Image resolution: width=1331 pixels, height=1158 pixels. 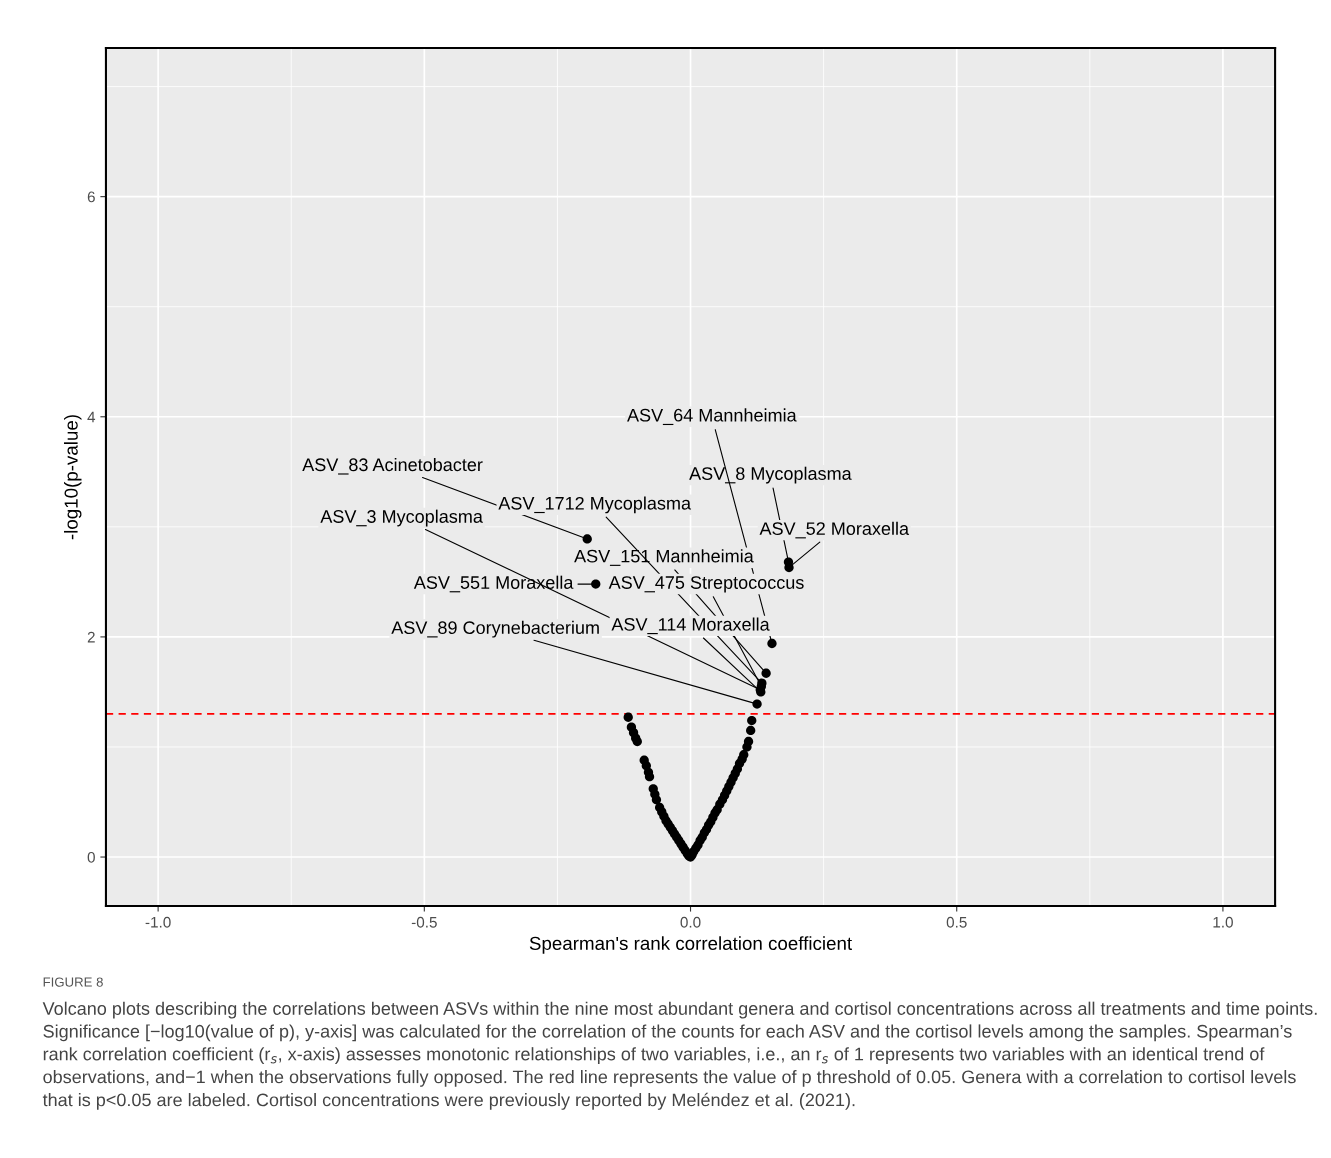 What do you see at coordinates (956, 922) in the screenshot?
I see `x-tick-label: 0.5` at bounding box center [956, 922].